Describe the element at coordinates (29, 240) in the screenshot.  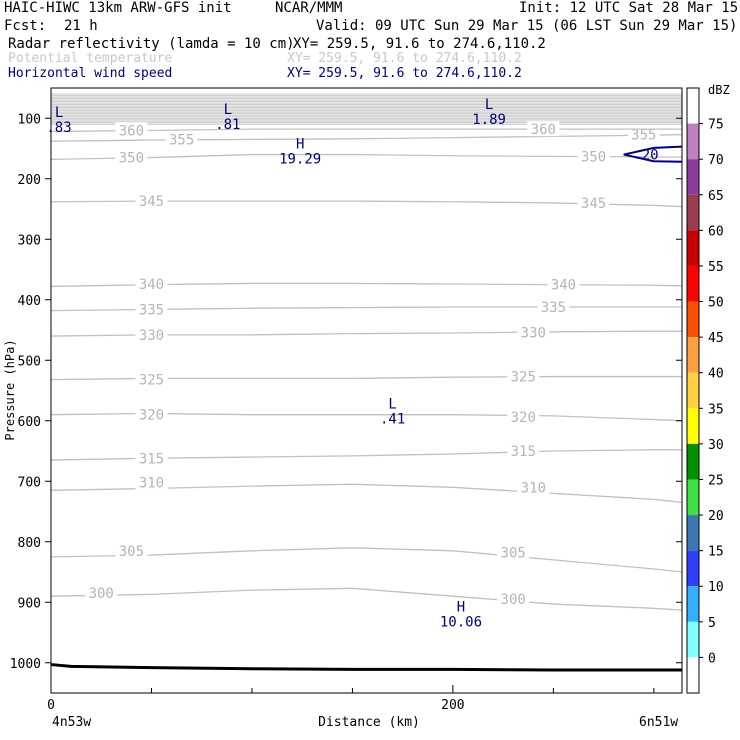
I see `y-tick-label: 300` at that location.